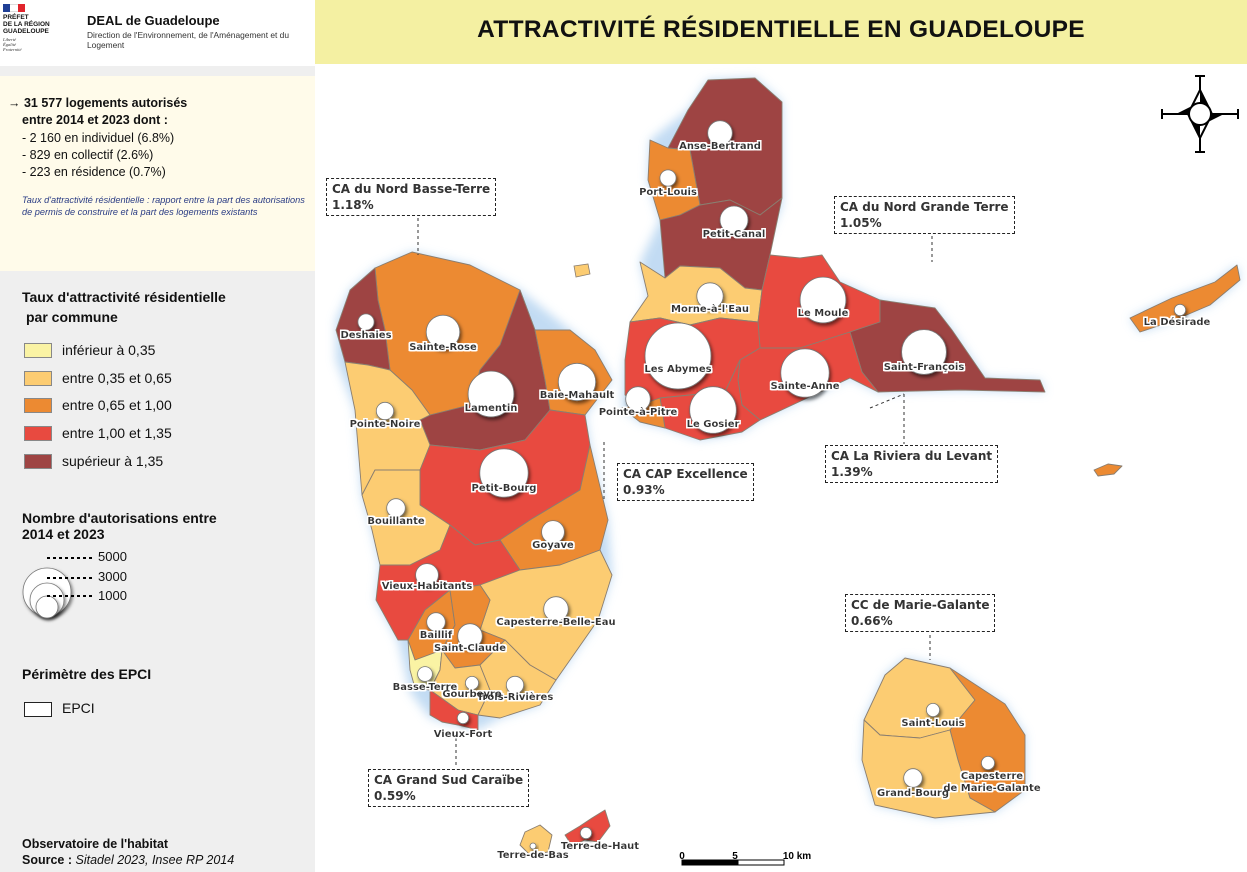  Describe the element at coordinates (1108, 470) in the screenshot. I see `petite-terre` at that location.